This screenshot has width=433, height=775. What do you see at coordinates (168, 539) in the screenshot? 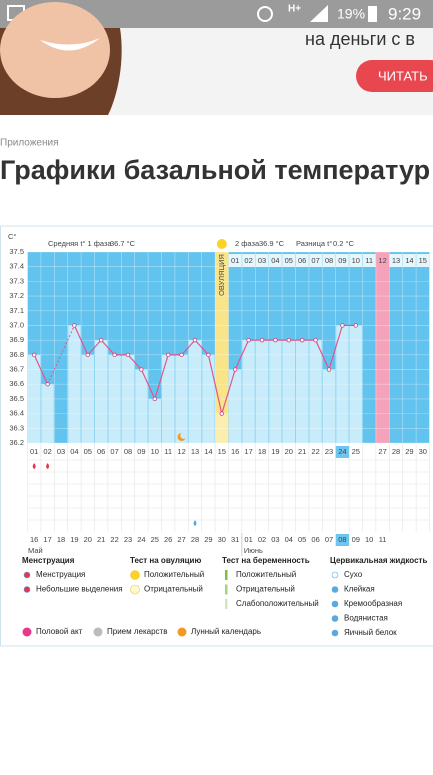
I see `date: 26` at bounding box center [168, 539].